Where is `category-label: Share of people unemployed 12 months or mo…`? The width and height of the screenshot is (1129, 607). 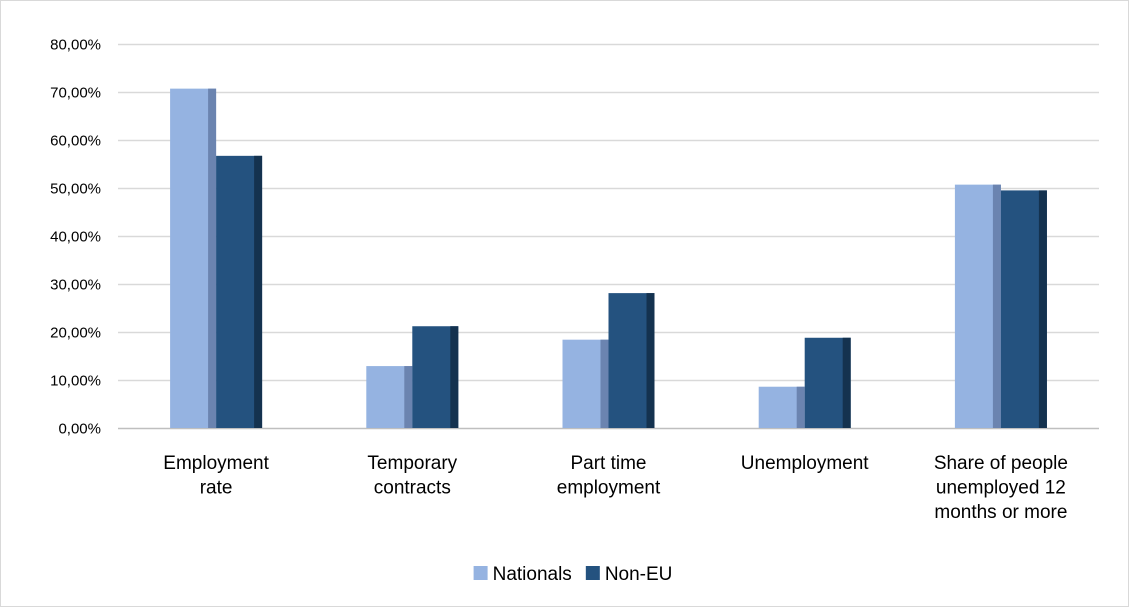
category-label: Share of people unemployed 12 months or mo… is located at coordinates (1001, 488).